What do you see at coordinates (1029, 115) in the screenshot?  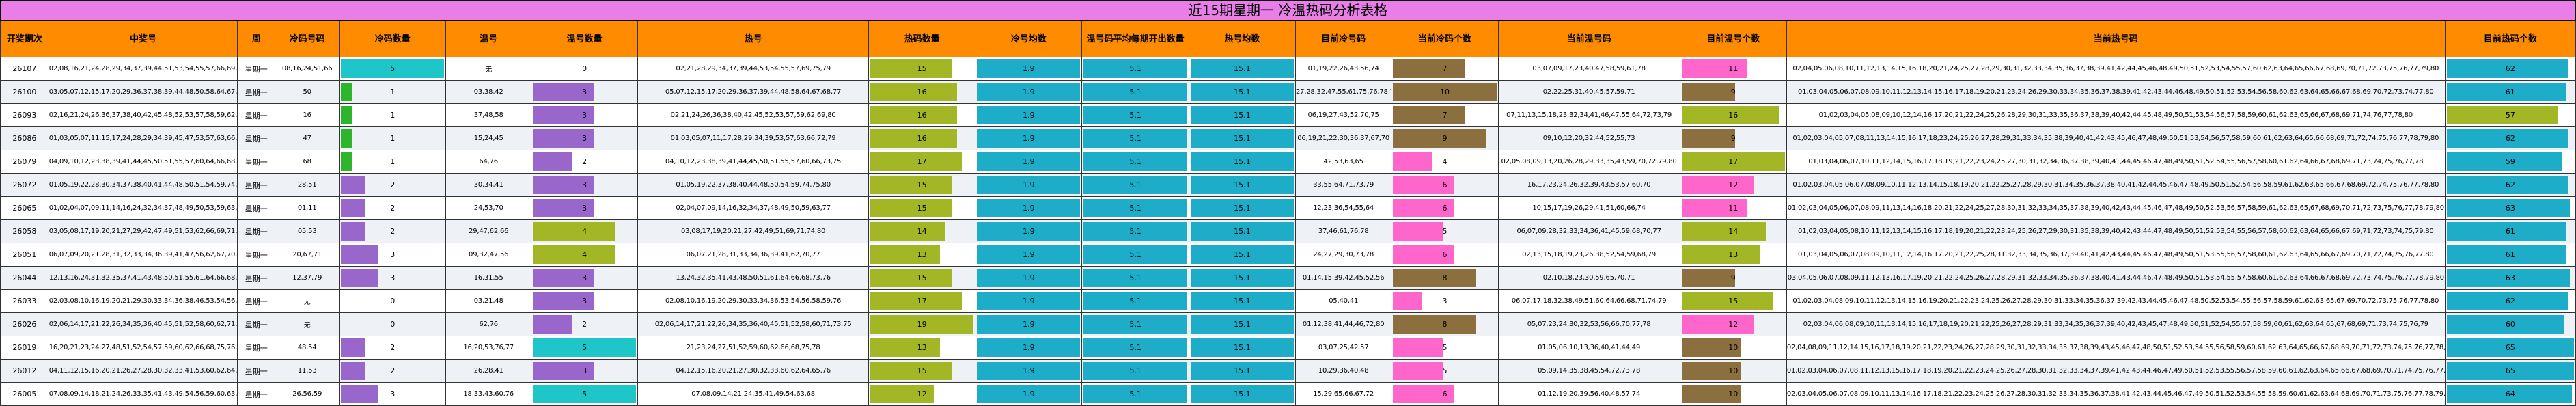 I see `bar-cold-avg` at bounding box center [1029, 115].